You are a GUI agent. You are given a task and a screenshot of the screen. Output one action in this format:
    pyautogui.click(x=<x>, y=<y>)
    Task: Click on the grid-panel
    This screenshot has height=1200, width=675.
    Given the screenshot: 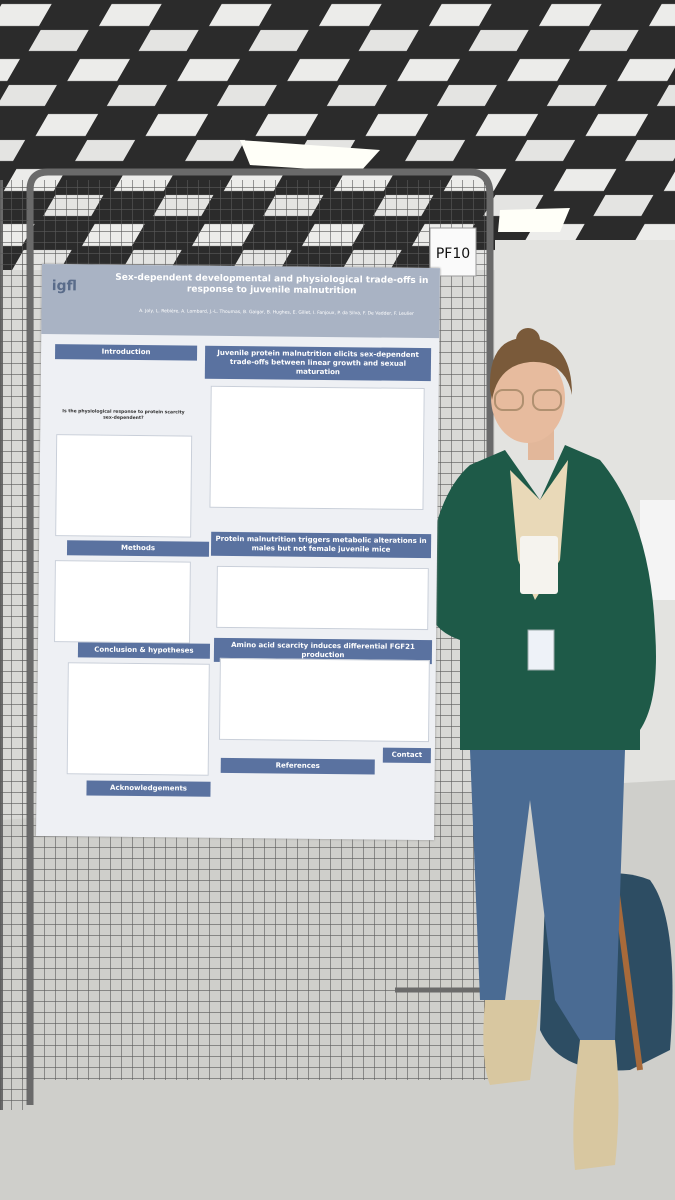 What is the action you would take?
    pyautogui.click(x=14, y=645)
    